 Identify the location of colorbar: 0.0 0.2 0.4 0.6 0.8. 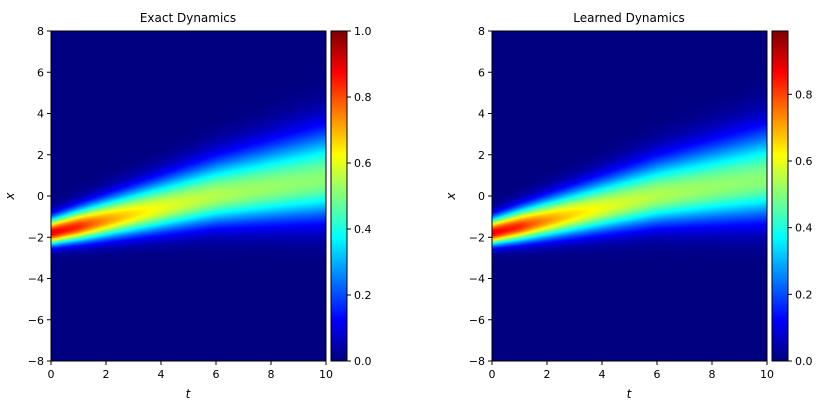
(792, 199).